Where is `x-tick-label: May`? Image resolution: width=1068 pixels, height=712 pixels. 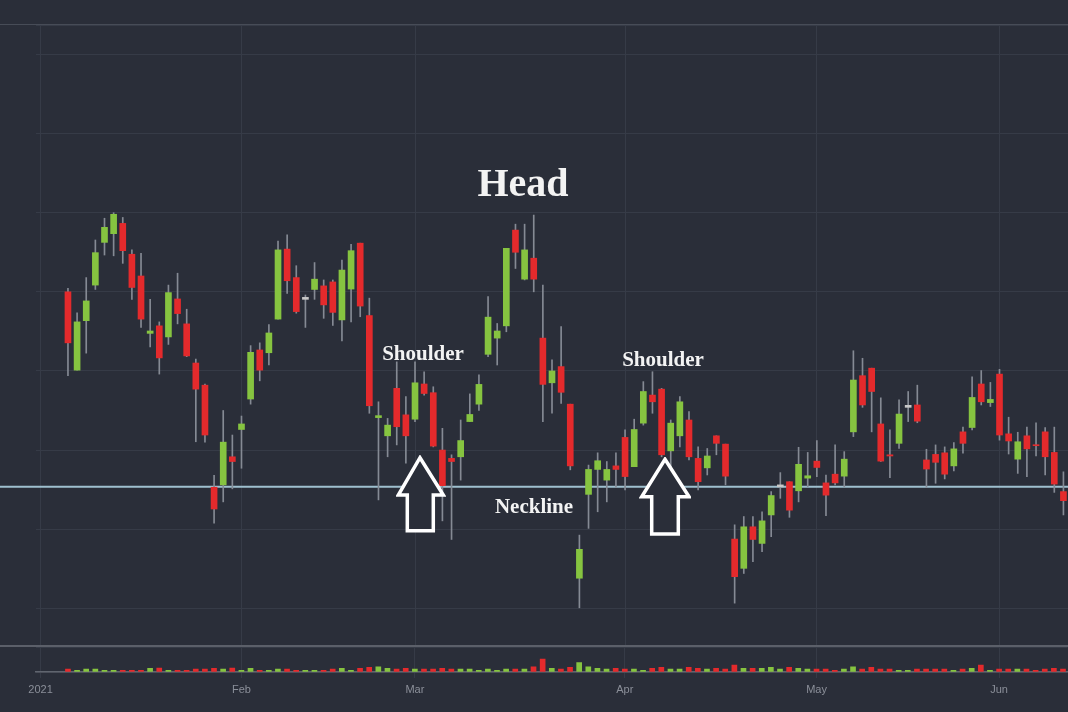 x-tick-label: May is located at coordinates (817, 688).